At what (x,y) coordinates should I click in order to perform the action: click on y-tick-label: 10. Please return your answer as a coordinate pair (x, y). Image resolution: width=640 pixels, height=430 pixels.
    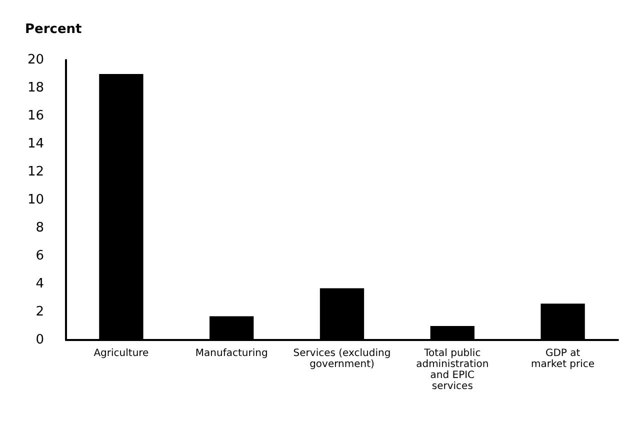
    Looking at the image, I should click on (35, 200).